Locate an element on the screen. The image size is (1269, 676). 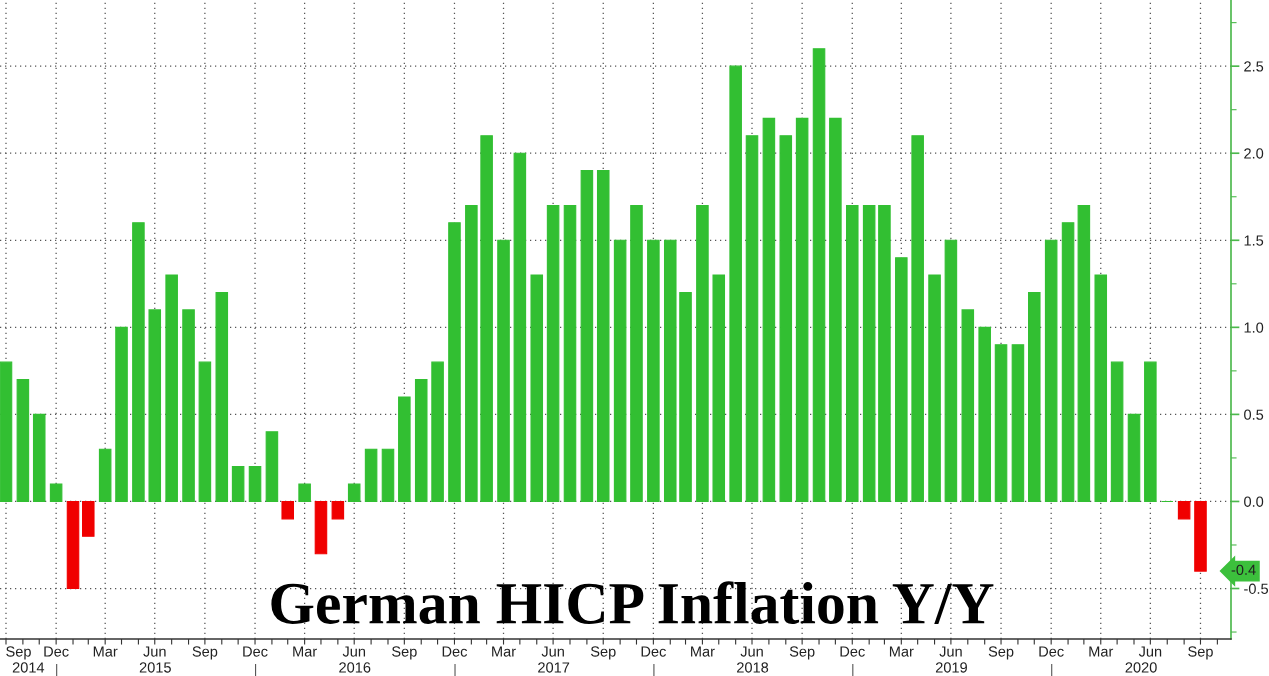
y-tick-label: 2.5 is located at coordinates (1254, 66).